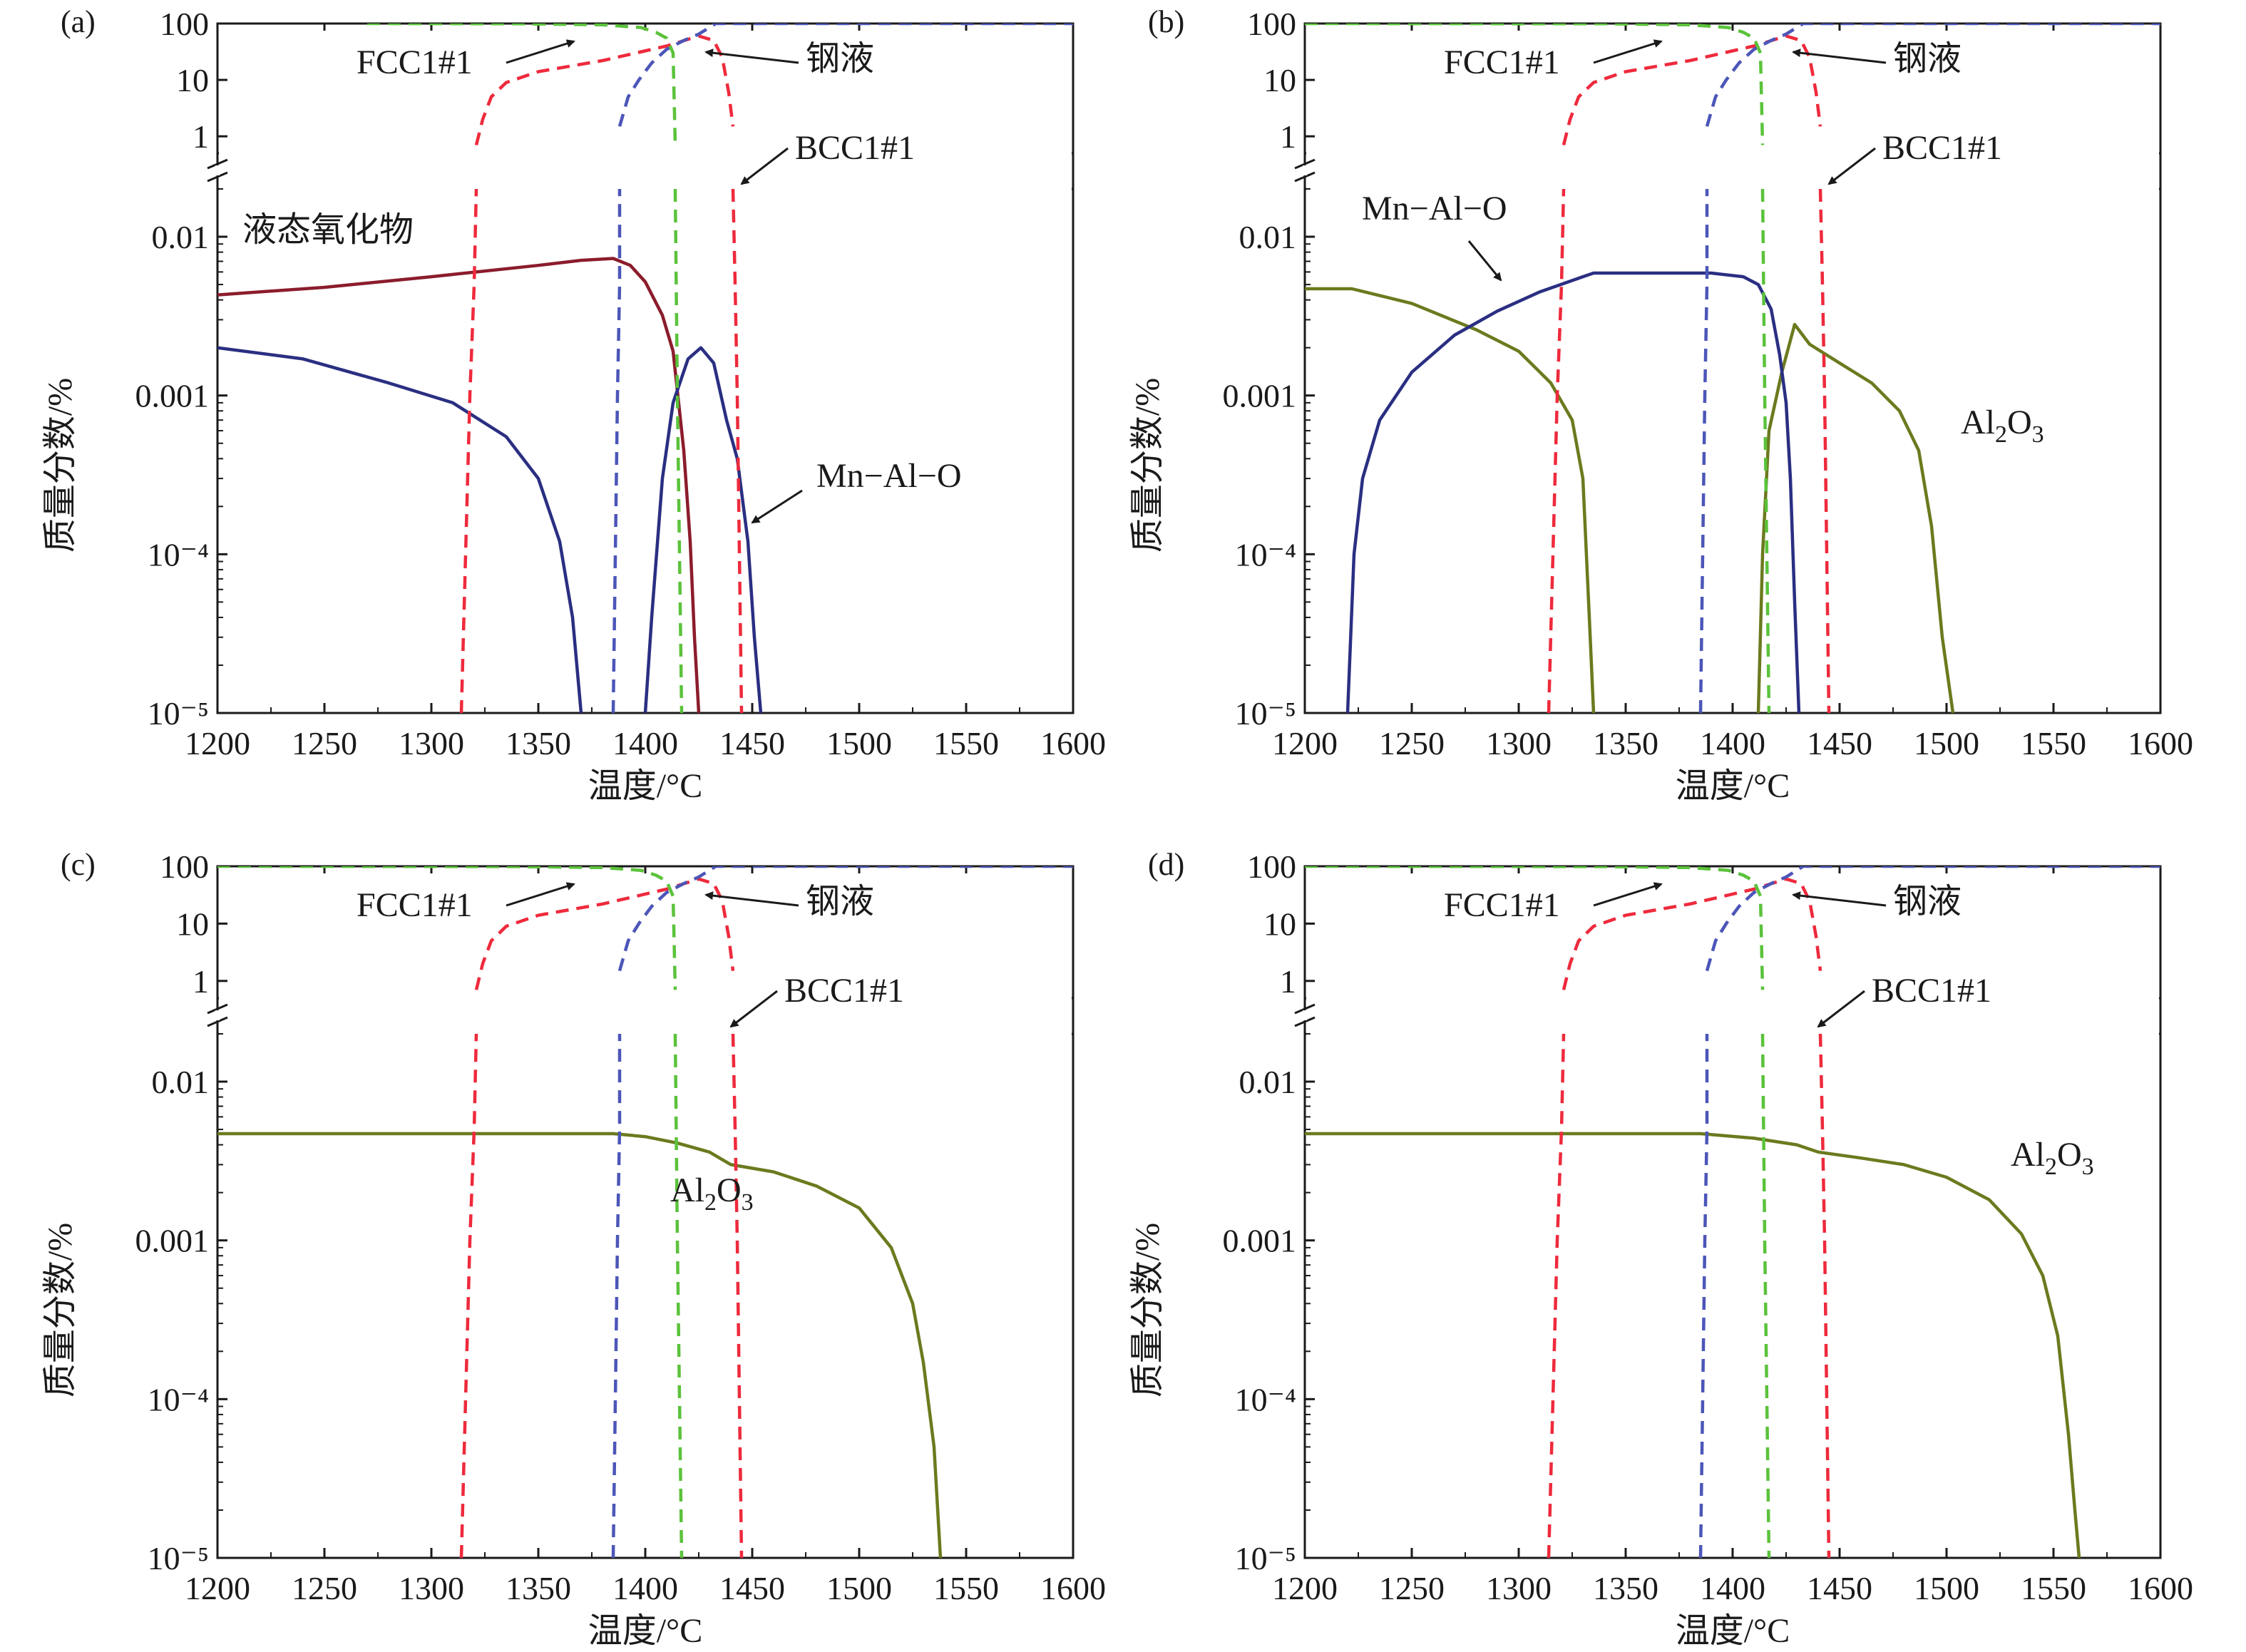 This screenshot has width=2246, height=1652. What do you see at coordinates (1502, 905) in the screenshot?
I see `annotation-fcc: FCC1#1` at bounding box center [1502, 905].